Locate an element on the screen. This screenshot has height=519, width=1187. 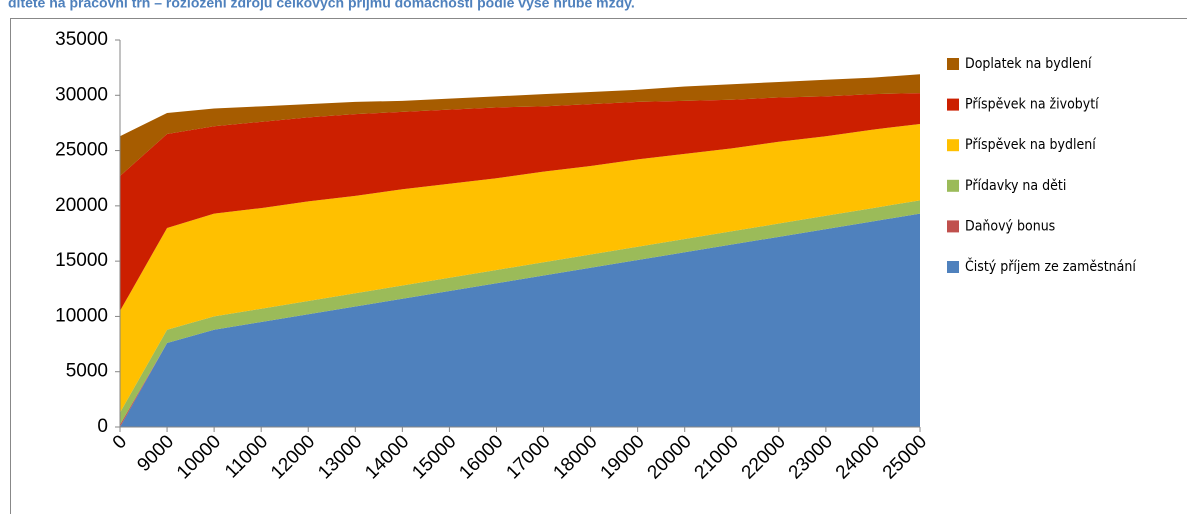
y-tick-label: 20000 is located at coordinates (81, 205).